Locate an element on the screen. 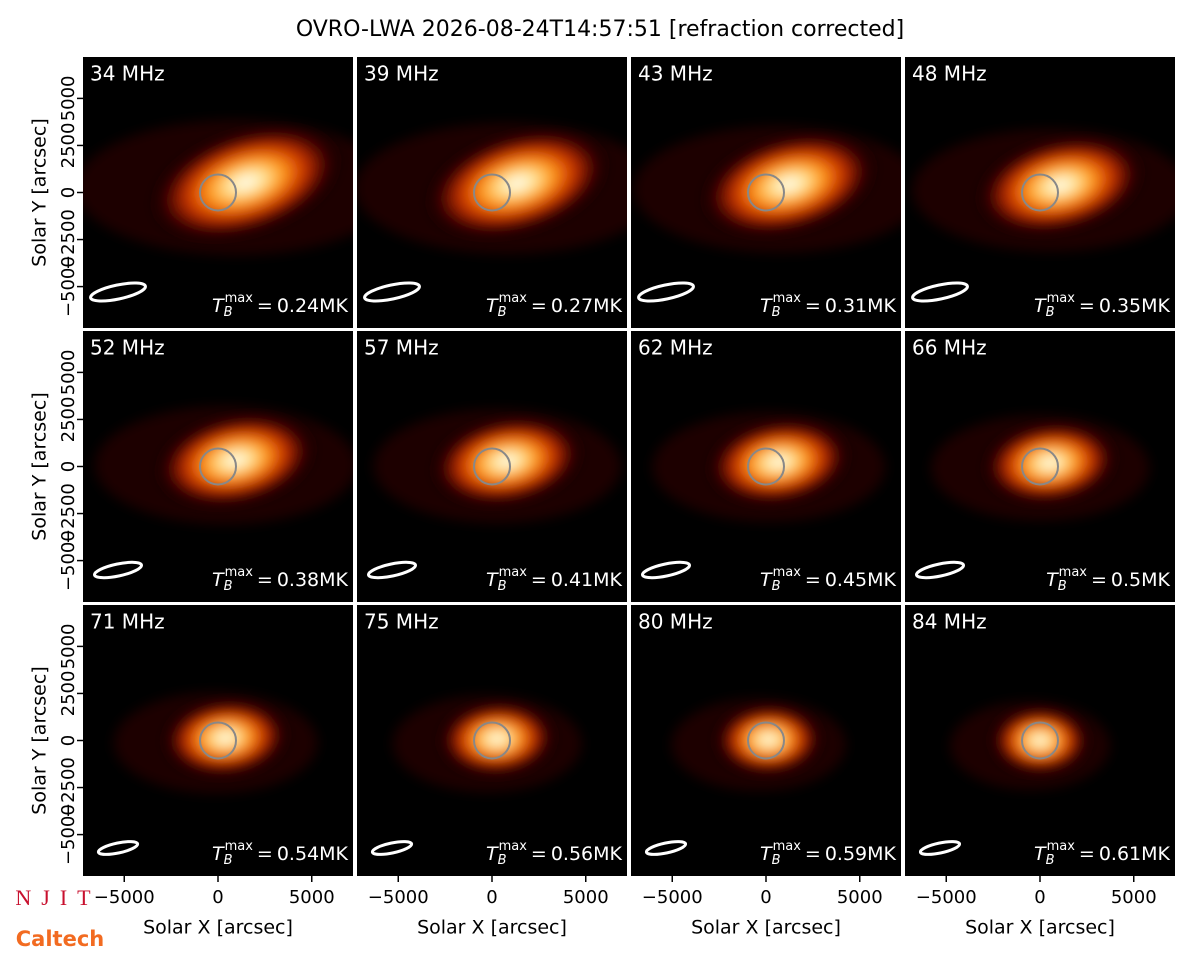 The height and width of the screenshot is (979, 1200). freq-label: 34 MHz is located at coordinates (127, 74).